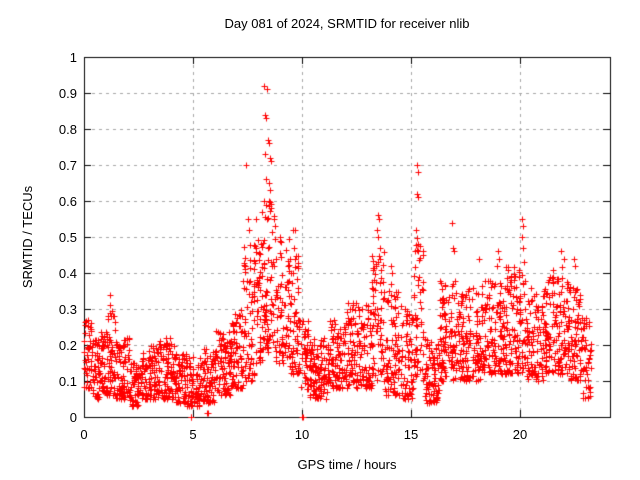  Describe the element at coordinates (84, 434) in the screenshot. I see `x-tick-label-0: 0` at that location.